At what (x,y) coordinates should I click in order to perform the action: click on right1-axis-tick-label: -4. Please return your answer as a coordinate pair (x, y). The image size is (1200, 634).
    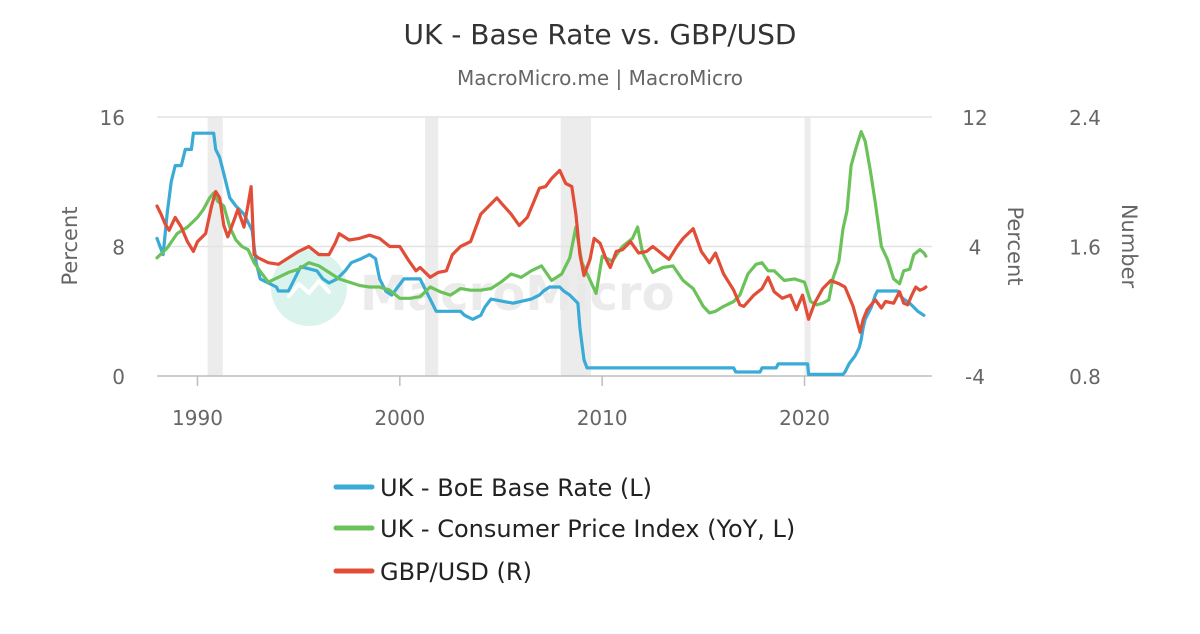
    Looking at the image, I should click on (975, 377).